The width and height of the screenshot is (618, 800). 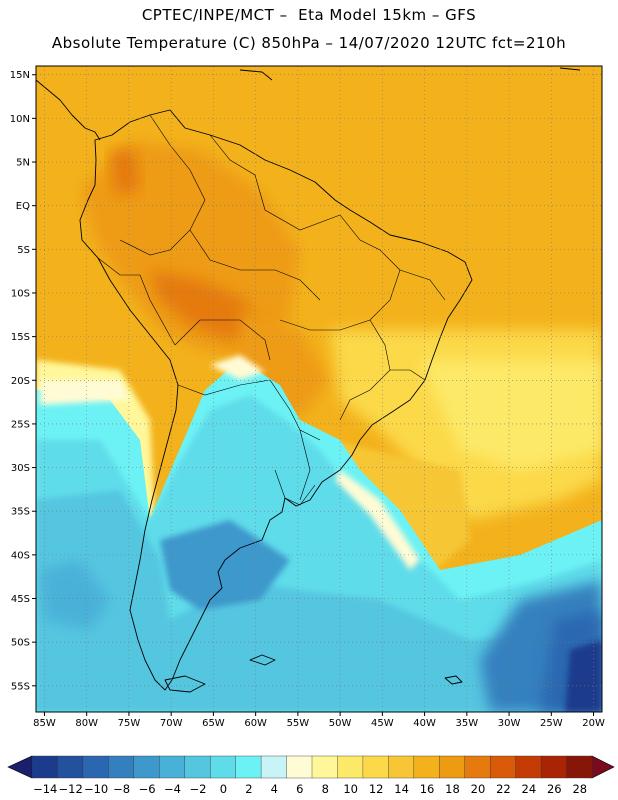 I want to click on colorbar-label: 10, so click(x=350, y=789).